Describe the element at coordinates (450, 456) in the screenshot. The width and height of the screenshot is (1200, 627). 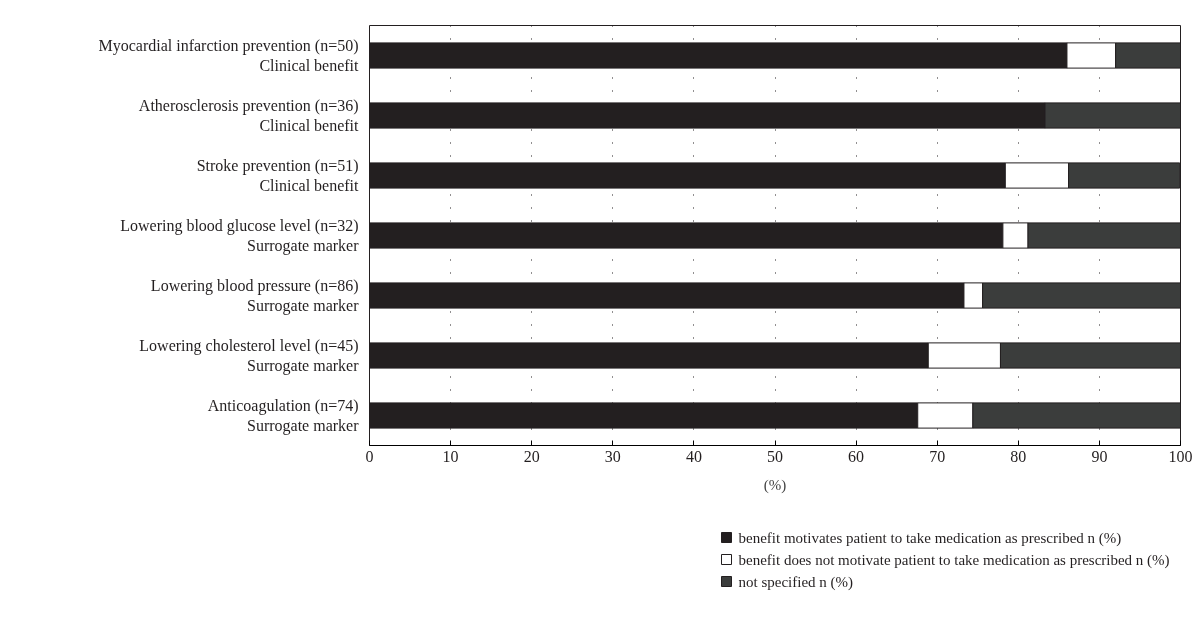
I see `x-tick-label: 10` at that location.